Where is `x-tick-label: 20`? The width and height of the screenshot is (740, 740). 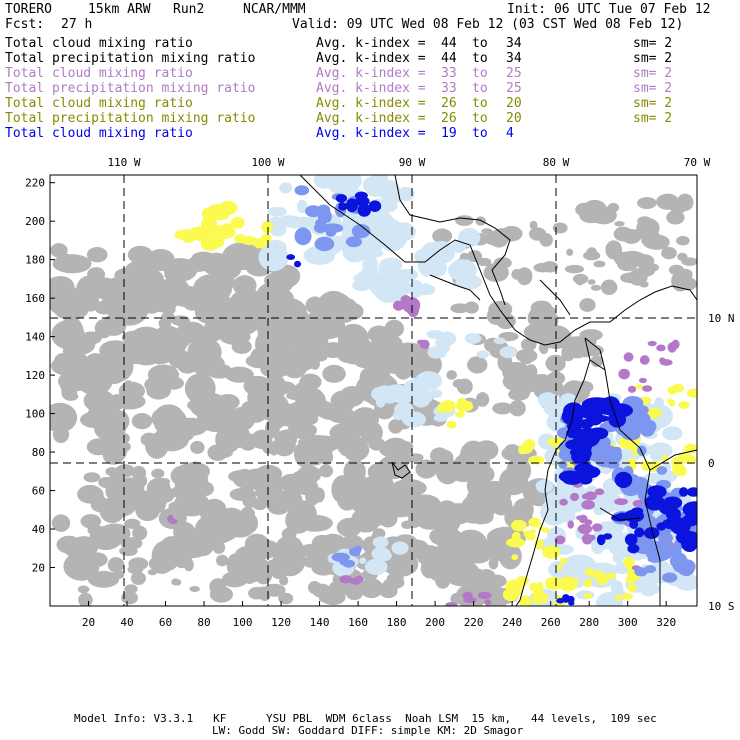
x-tick-label: 20 is located at coordinates (88, 622).